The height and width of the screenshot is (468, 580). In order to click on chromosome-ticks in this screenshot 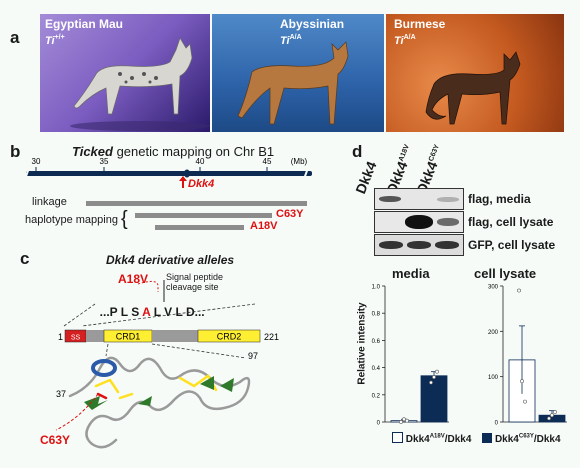, I will do `click(151, 169)`.